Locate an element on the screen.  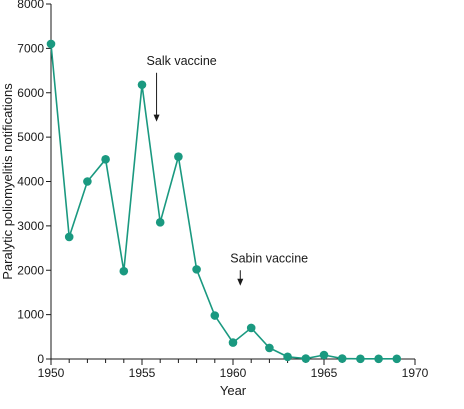
y-axis-title: Paralytic poliomyelitis notifications is located at coordinates (7, 181).